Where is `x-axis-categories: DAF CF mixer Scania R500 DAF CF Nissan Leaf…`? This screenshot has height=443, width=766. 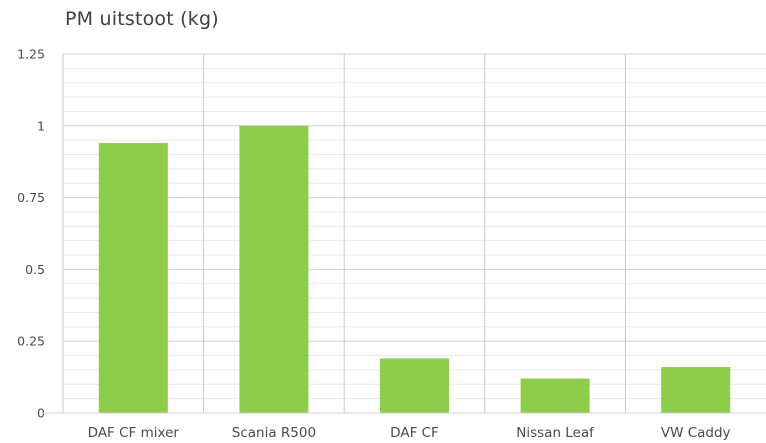 x-axis-categories: DAF CF mixer Scania R500 DAF CF Nissan Leaf… is located at coordinates (409, 433).